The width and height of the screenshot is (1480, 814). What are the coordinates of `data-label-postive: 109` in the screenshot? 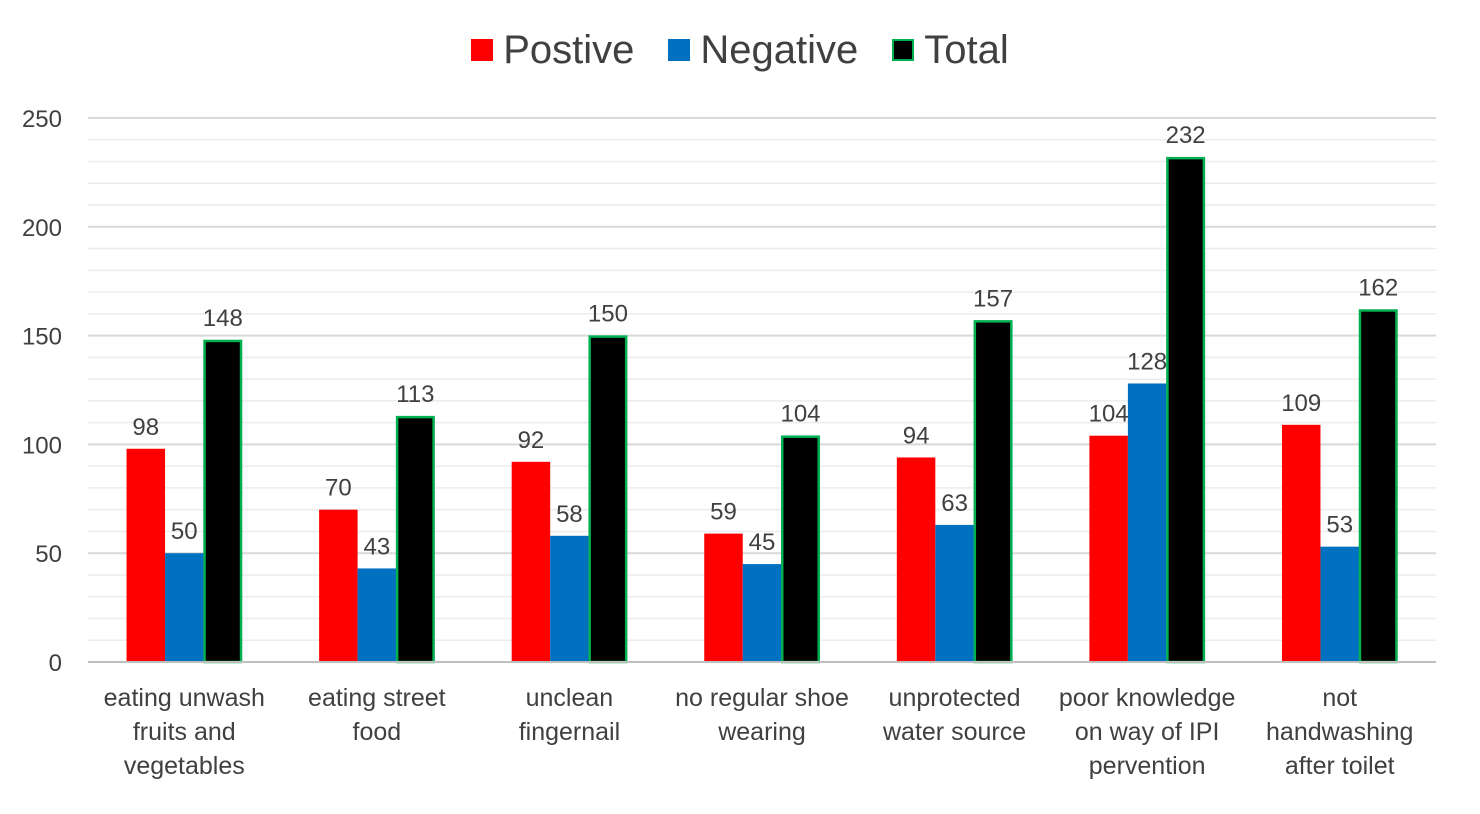 It's located at (1301, 403).